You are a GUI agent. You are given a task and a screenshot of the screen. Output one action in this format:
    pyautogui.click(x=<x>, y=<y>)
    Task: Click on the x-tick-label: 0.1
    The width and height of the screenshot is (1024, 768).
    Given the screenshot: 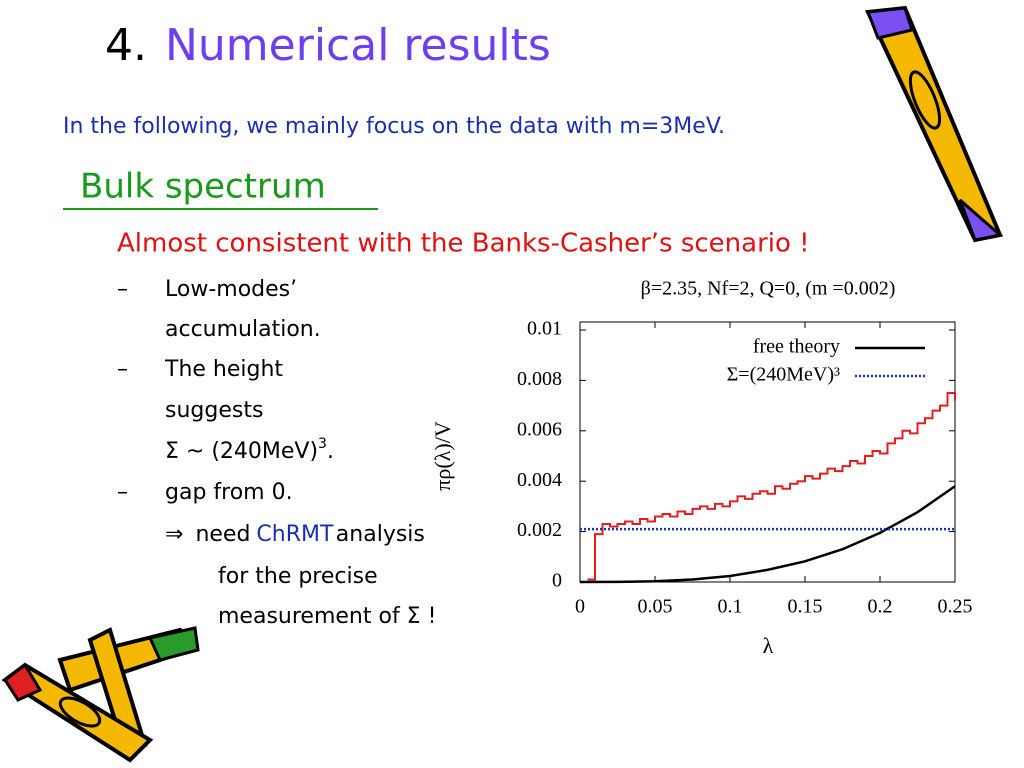 What is the action you would take?
    pyautogui.click(x=730, y=607)
    